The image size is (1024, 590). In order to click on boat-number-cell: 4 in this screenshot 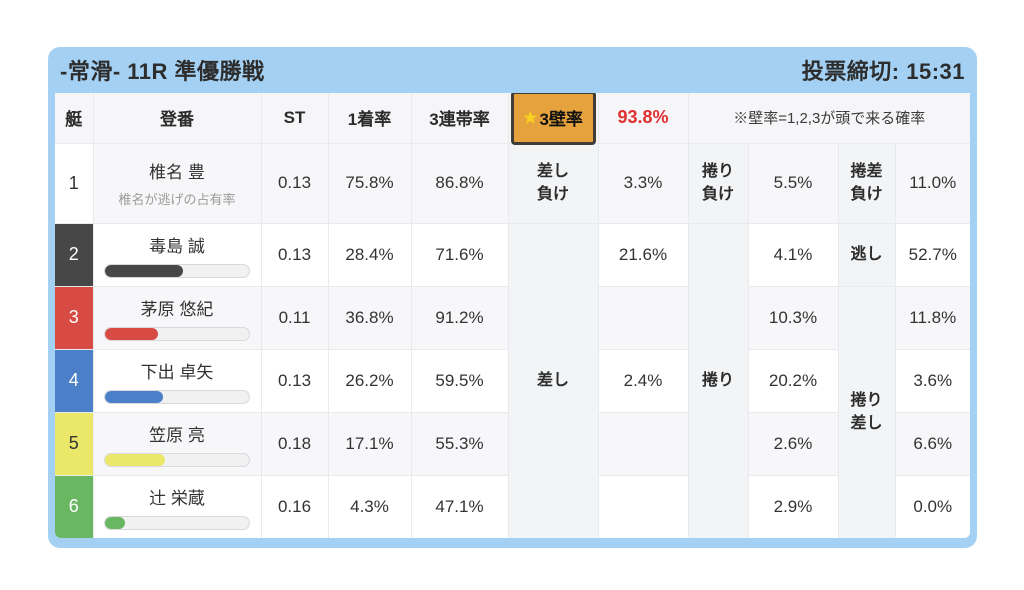, I will do `click(74, 380)`.